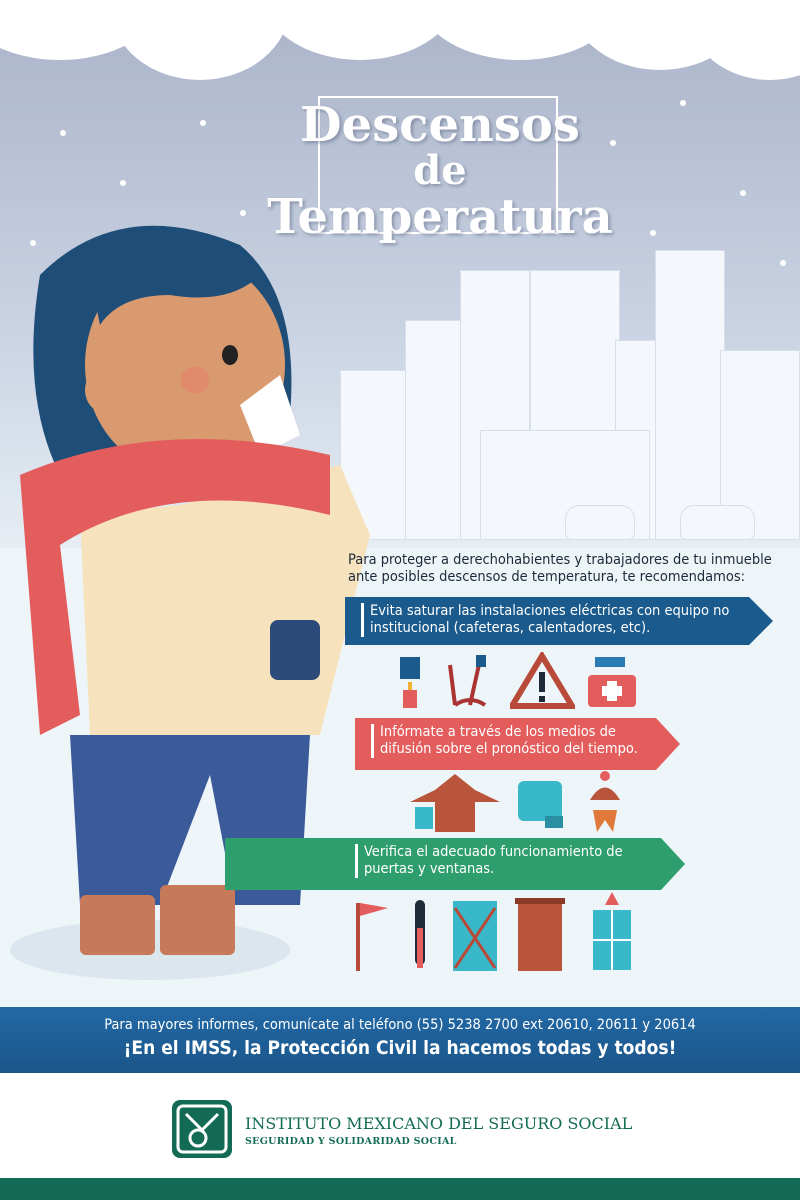 This screenshot has width=800, height=1200. Describe the element at coordinates (612, 931) in the screenshot. I see `window-icon` at that location.